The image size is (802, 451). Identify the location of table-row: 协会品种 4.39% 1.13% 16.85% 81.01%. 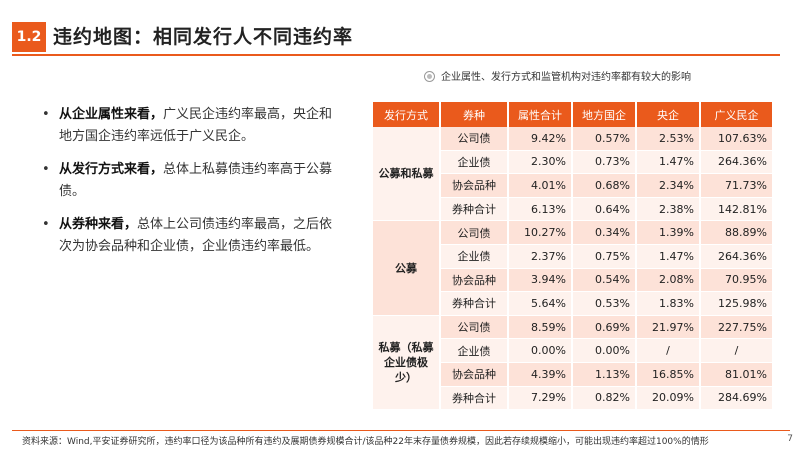
(572, 374).